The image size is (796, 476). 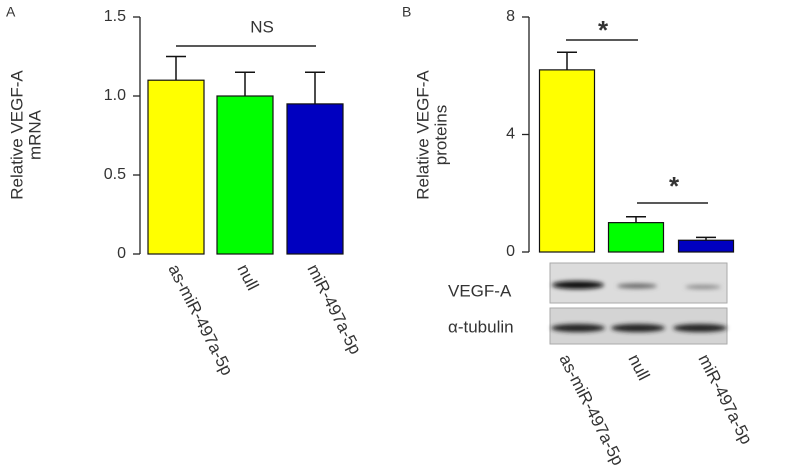 I want to click on panel-label: A, so click(x=11, y=12).